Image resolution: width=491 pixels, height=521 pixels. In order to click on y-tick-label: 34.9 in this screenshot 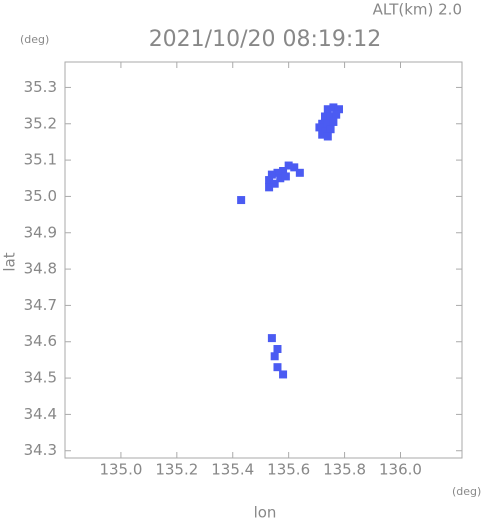, I will do `click(40, 232)`.